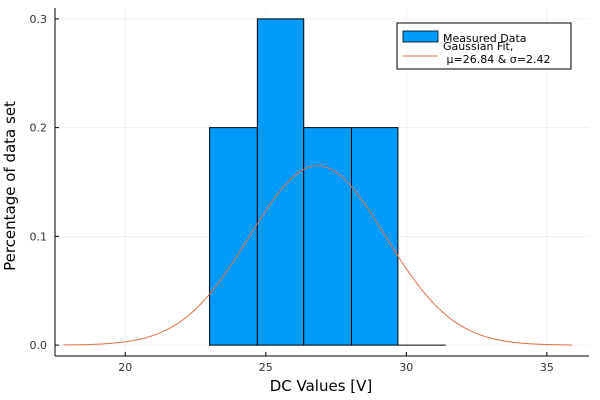 The width and height of the screenshot is (600, 400). Describe the element at coordinates (39, 128) in the screenshot. I see `y-tick-label: 0.2` at that location.